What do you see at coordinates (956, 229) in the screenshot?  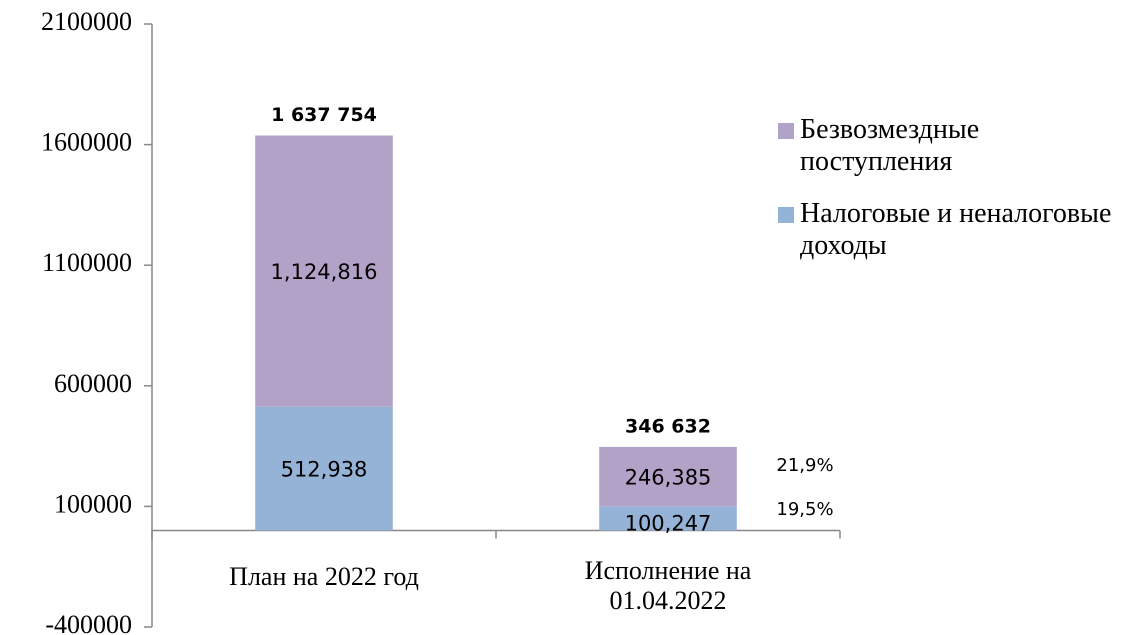 I see `legend-label: Налоговые и неналоговые доходы` at bounding box center [956, 229].